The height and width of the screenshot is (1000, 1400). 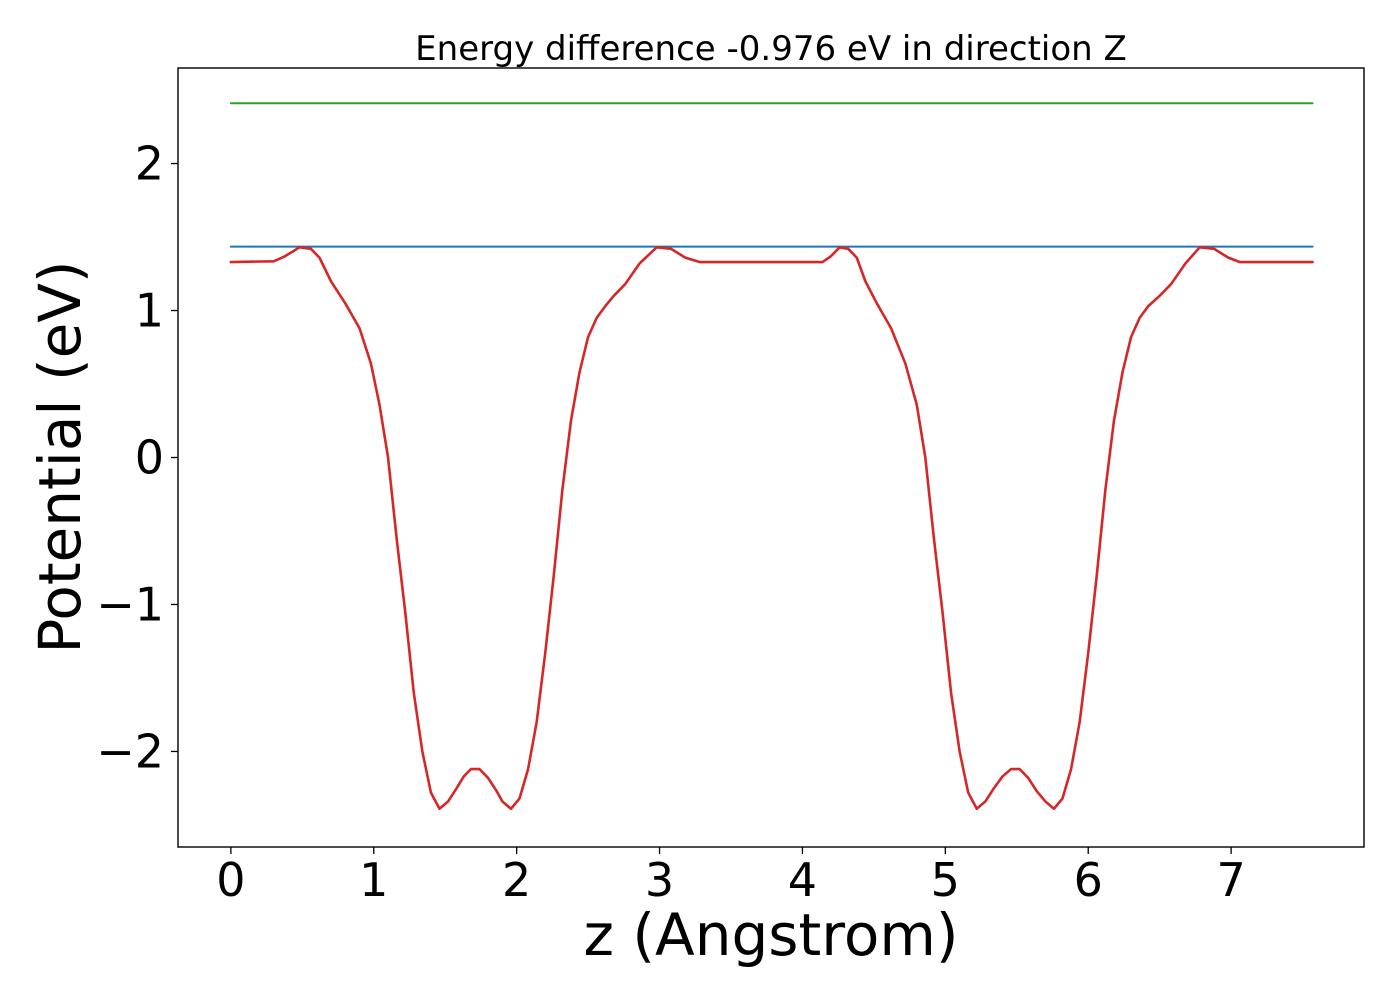 What do you see at coordinates (373, 880) in the screenshot?
I see `x-tick-label: 1` at bounding box center [373, 880].